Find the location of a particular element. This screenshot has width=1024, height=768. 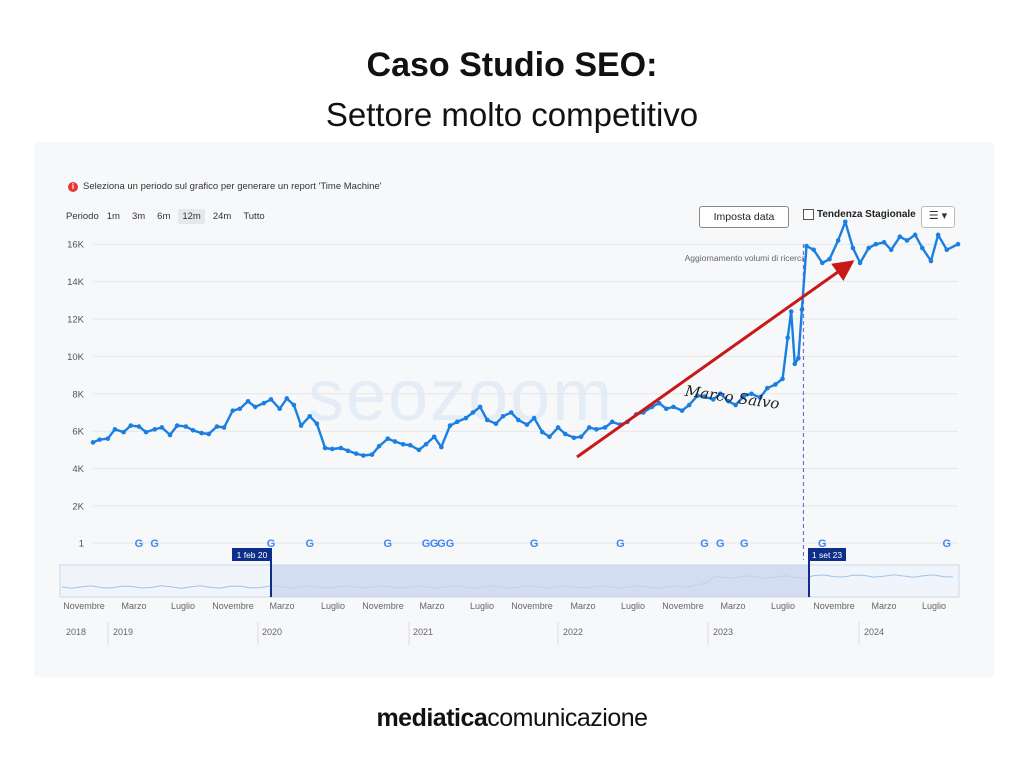

period-button-tutto: Tutto is located at coordinates (254, 216).